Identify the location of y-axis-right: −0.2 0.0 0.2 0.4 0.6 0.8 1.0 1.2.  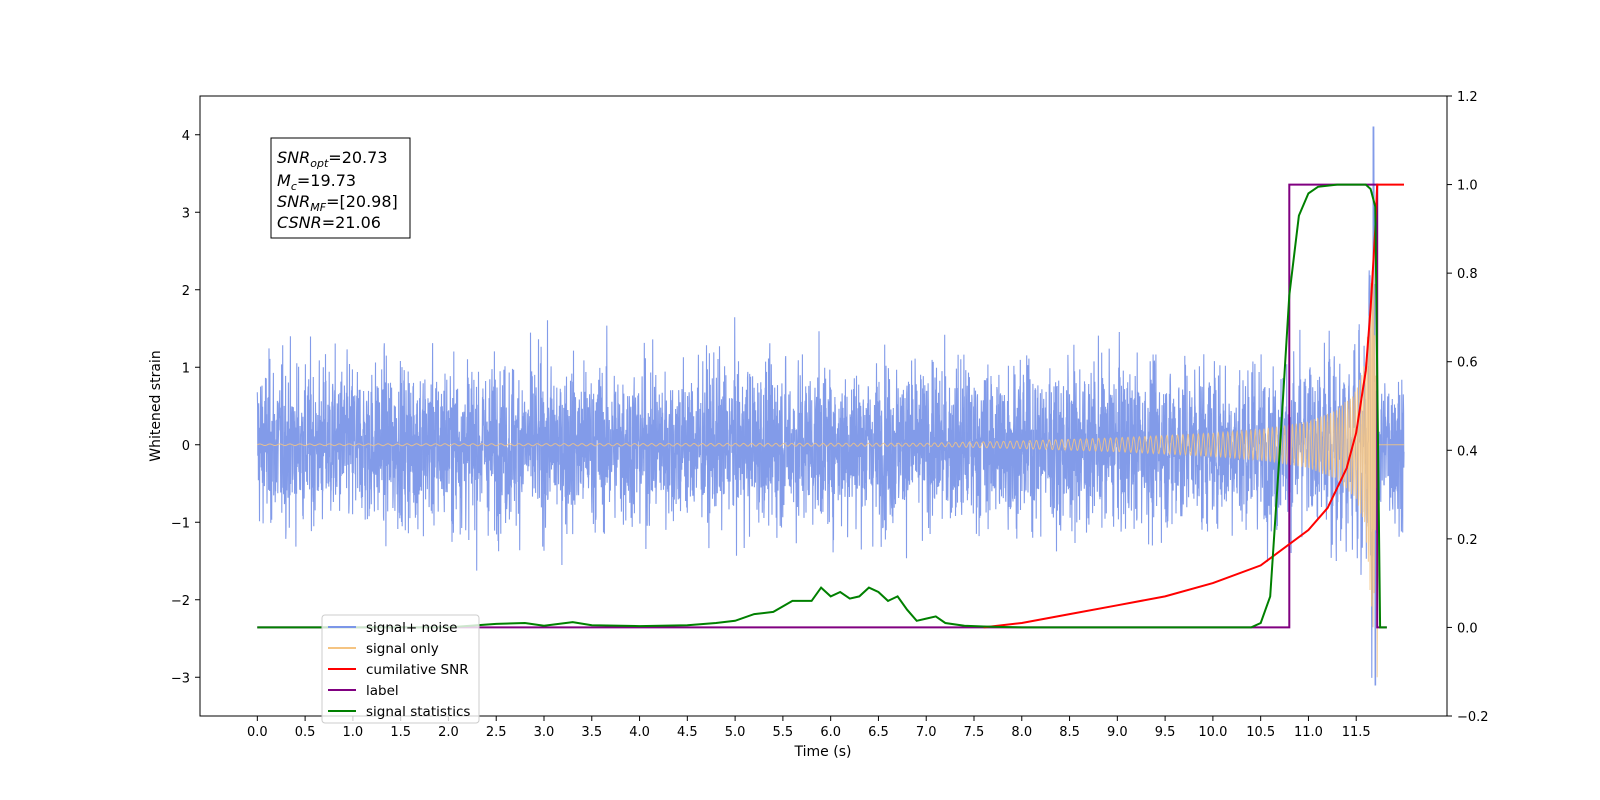
(1468, 407).